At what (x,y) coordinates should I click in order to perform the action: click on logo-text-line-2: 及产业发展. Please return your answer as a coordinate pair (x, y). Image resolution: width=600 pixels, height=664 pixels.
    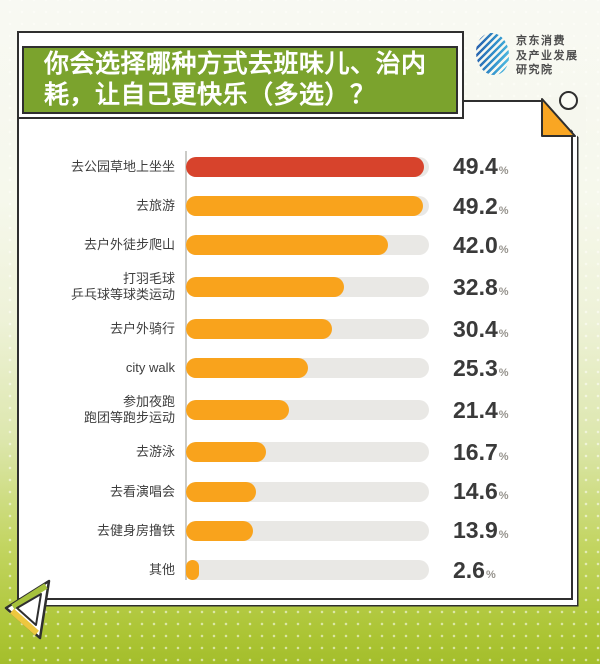
    Looking at the image, I should click on (547, 55).